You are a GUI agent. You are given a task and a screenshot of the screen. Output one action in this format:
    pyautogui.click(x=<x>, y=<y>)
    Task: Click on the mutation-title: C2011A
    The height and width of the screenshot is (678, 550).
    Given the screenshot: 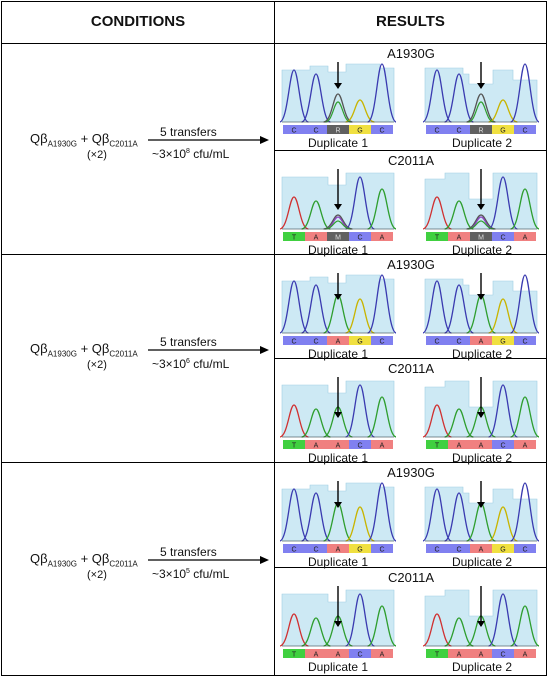 What is the action you would take?
    pyautogui.click(x=410, y=577)
    